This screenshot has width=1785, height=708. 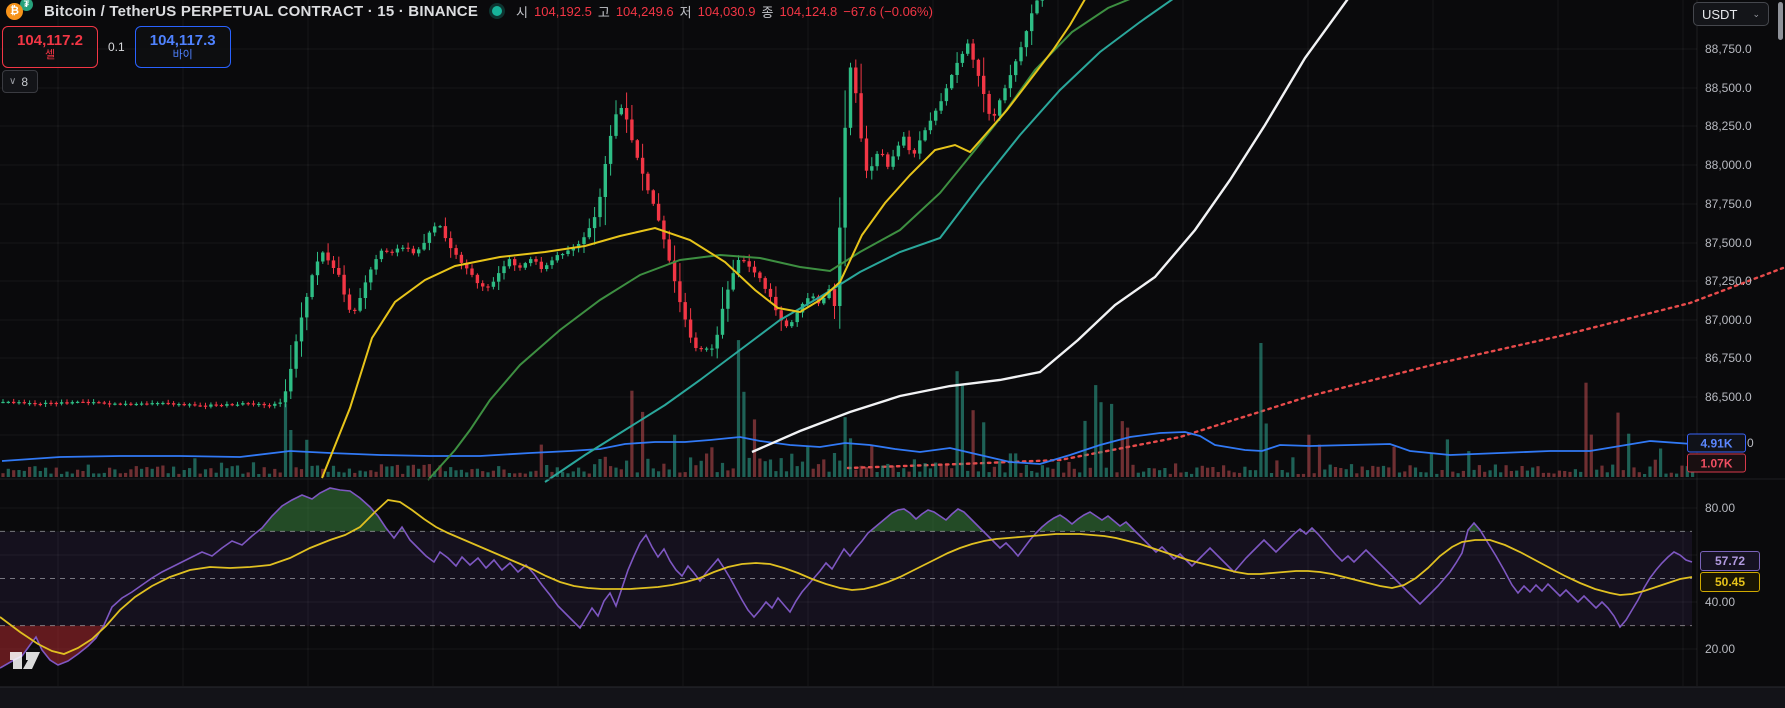 I want to click on sell-price: 104,117.2, so click(x=50, y=40).